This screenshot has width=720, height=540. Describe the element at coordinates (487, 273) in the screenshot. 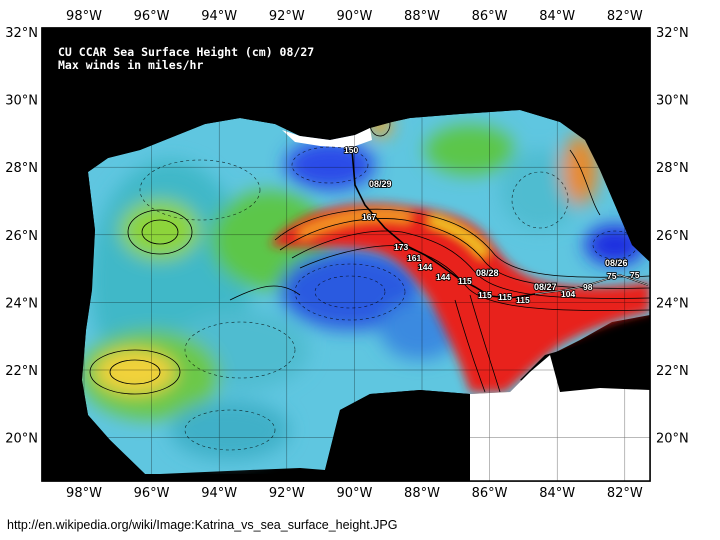

I see `date-label: 08/28` at that location.